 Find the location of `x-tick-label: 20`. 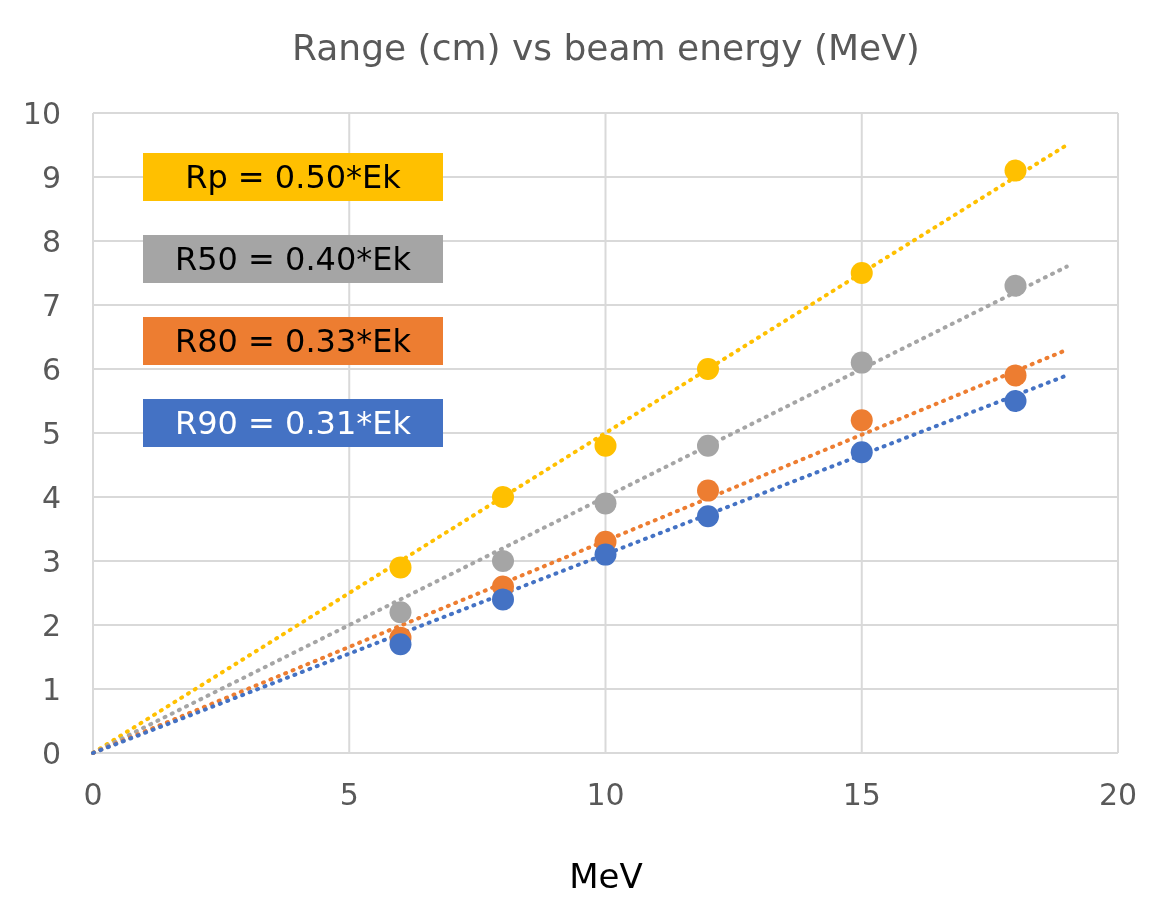

x-tick-label: 20 is located at coordinates (1118, 794).